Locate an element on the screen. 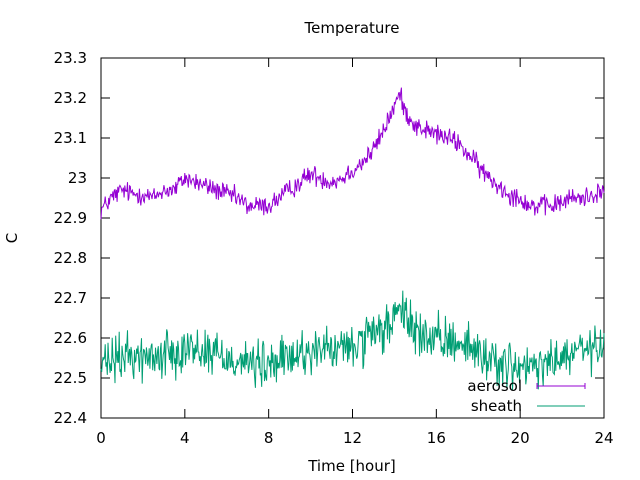  y-tick-label: 22.5 is located at coordinates (70, 378).